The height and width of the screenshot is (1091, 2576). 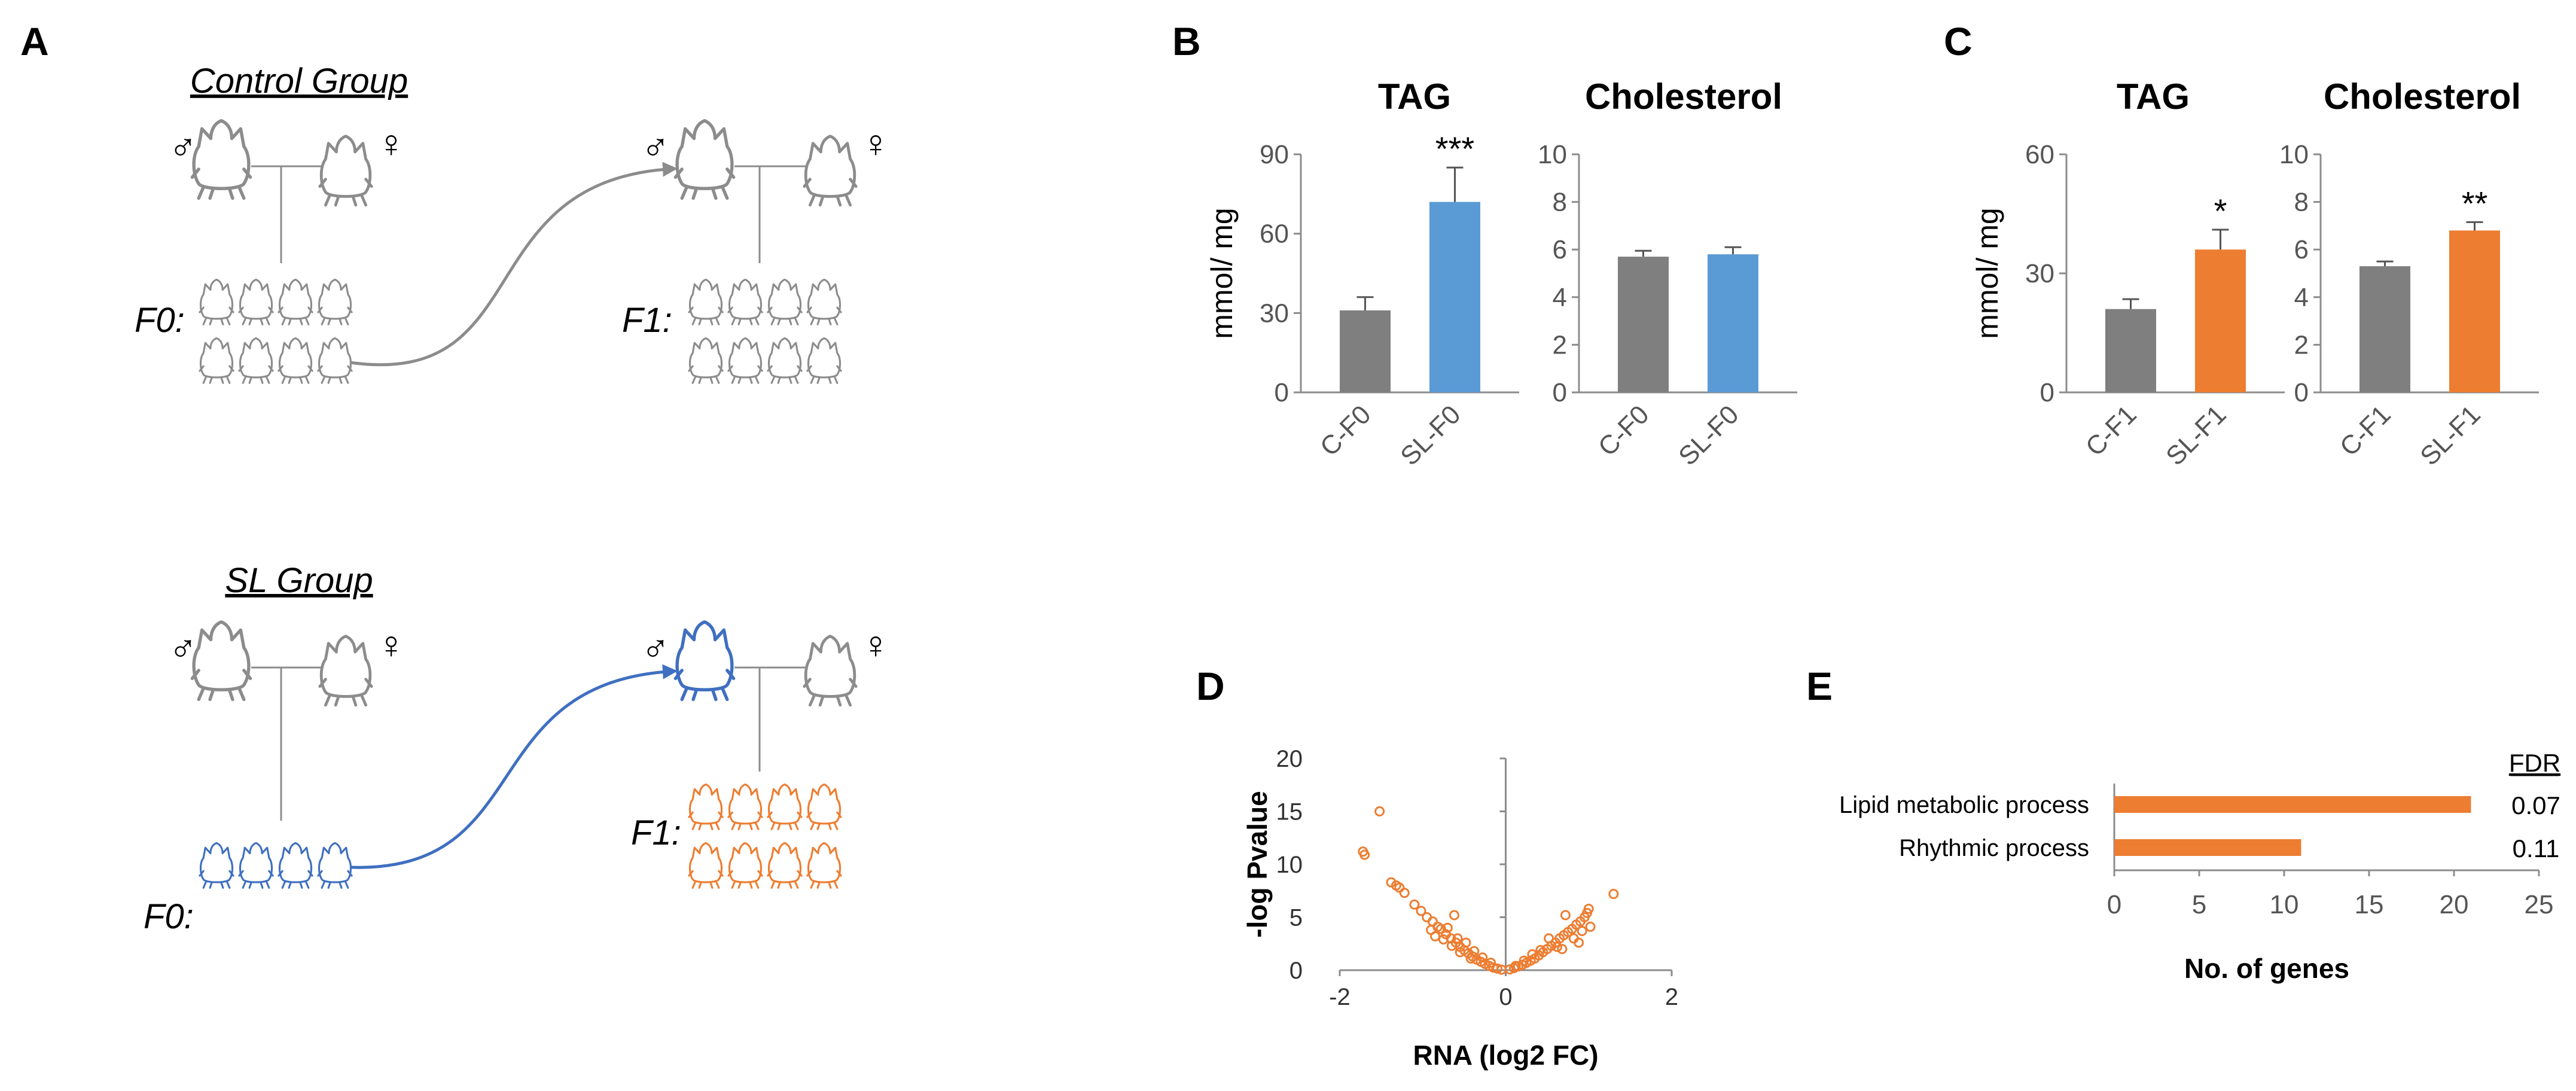 I want to click on significance-mark: **, so click(x=2475, y=203).